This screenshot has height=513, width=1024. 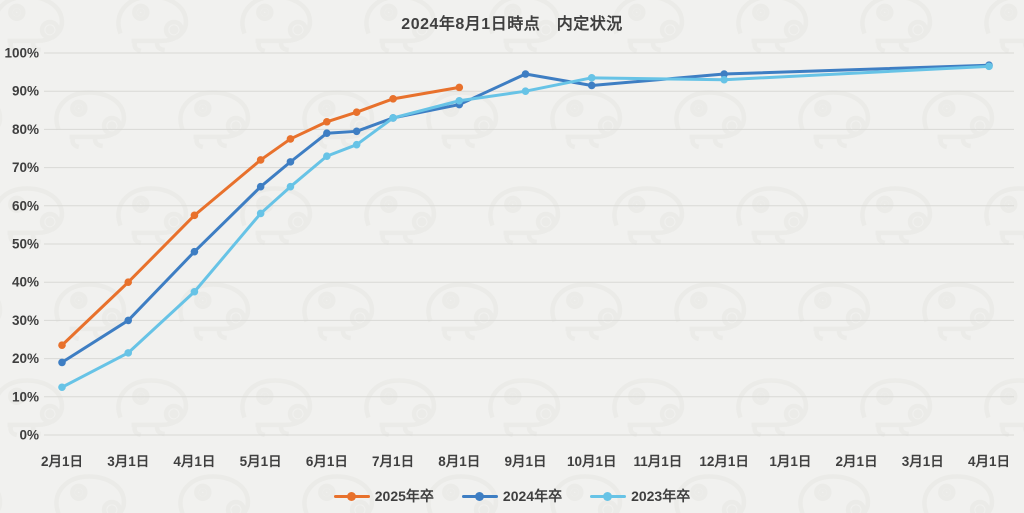 What do you see at coordinates (459, 461) in the screenshot?
I see `x-tick-label: 8月1日` at bounding box center [459, 461].